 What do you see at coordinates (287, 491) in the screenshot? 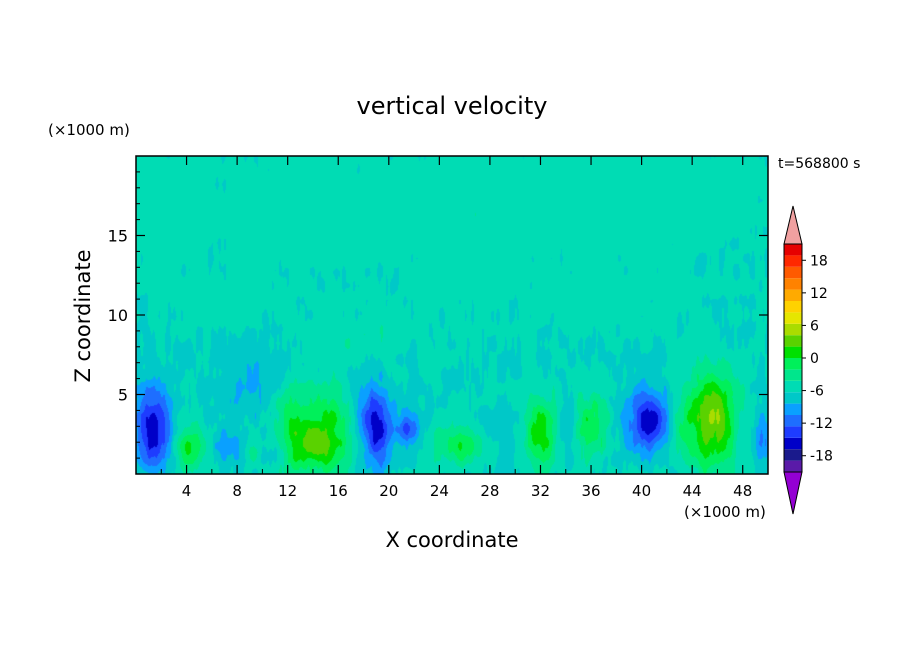
I see `x-tick-label: 12` at bounding box center [287, 491].